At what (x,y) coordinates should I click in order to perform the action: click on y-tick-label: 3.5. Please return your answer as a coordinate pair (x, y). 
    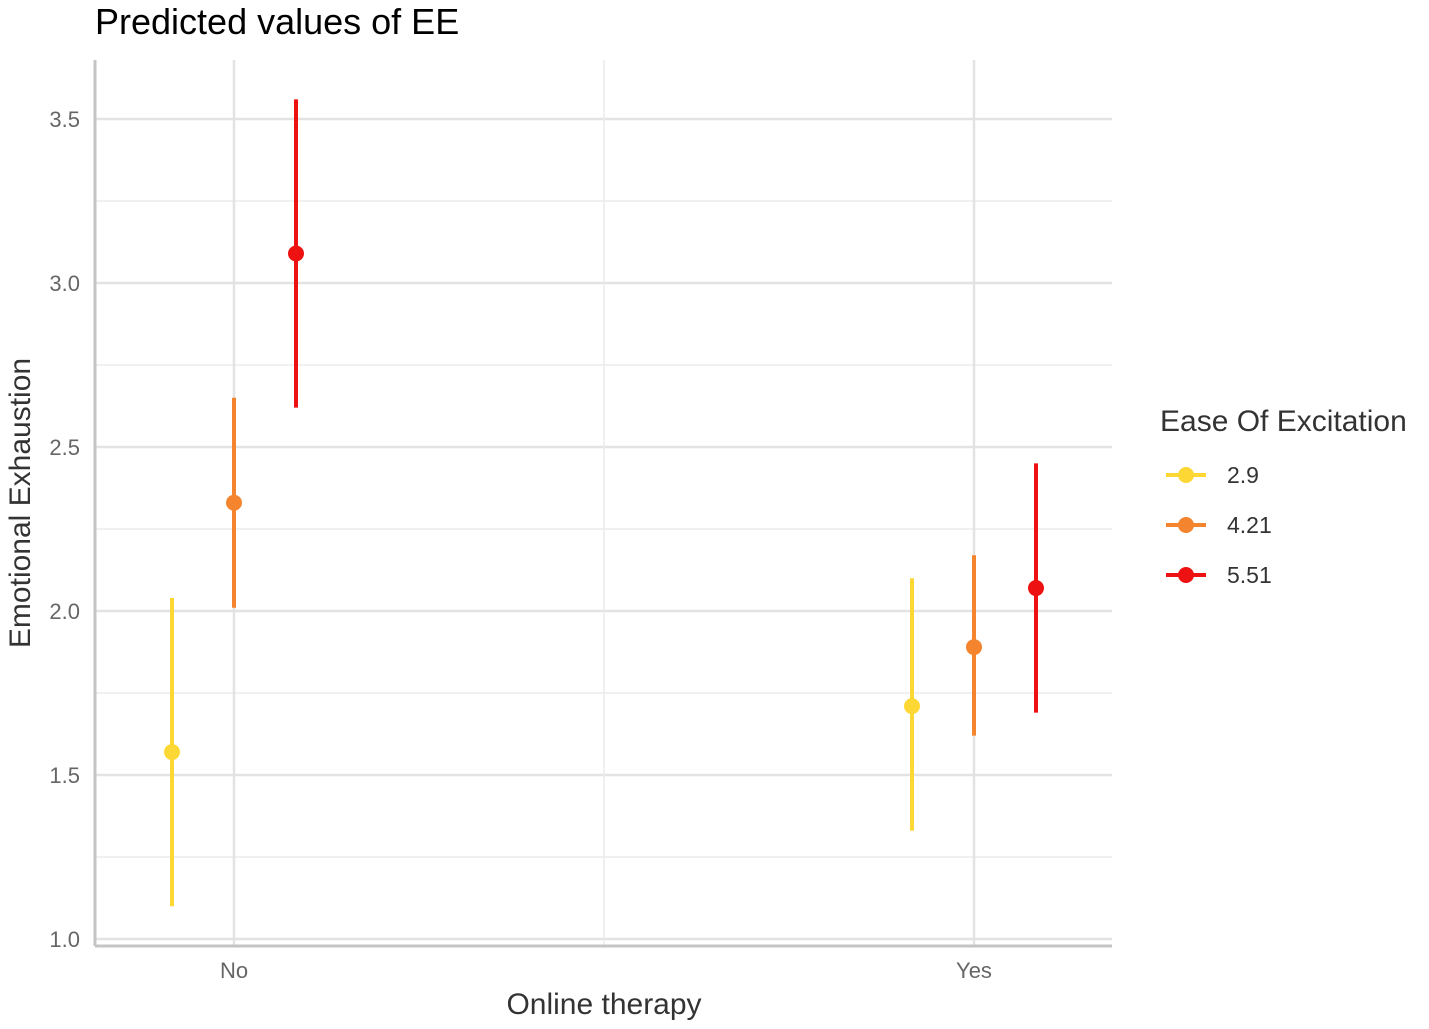
    Looking at the image, I should click on (64, 119).